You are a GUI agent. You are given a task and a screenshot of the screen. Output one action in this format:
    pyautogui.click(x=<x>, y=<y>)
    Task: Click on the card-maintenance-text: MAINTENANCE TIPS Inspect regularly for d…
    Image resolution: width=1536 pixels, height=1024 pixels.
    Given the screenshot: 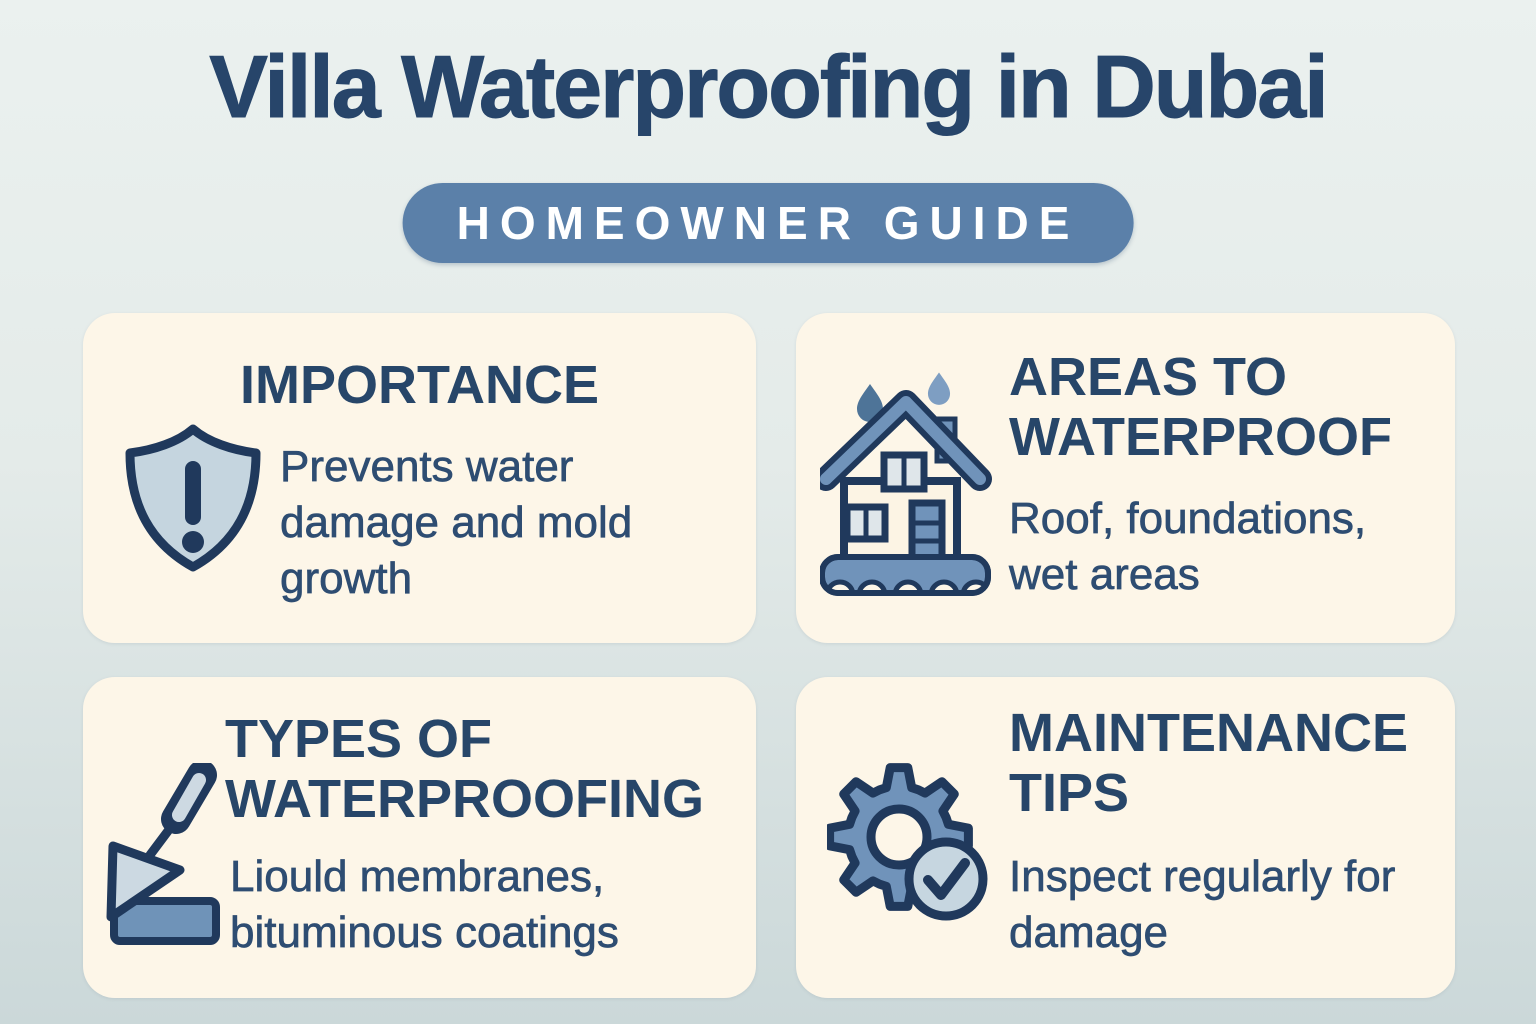 What is the action you would take?
    pyautogui.click(x=1224, y=832)
    